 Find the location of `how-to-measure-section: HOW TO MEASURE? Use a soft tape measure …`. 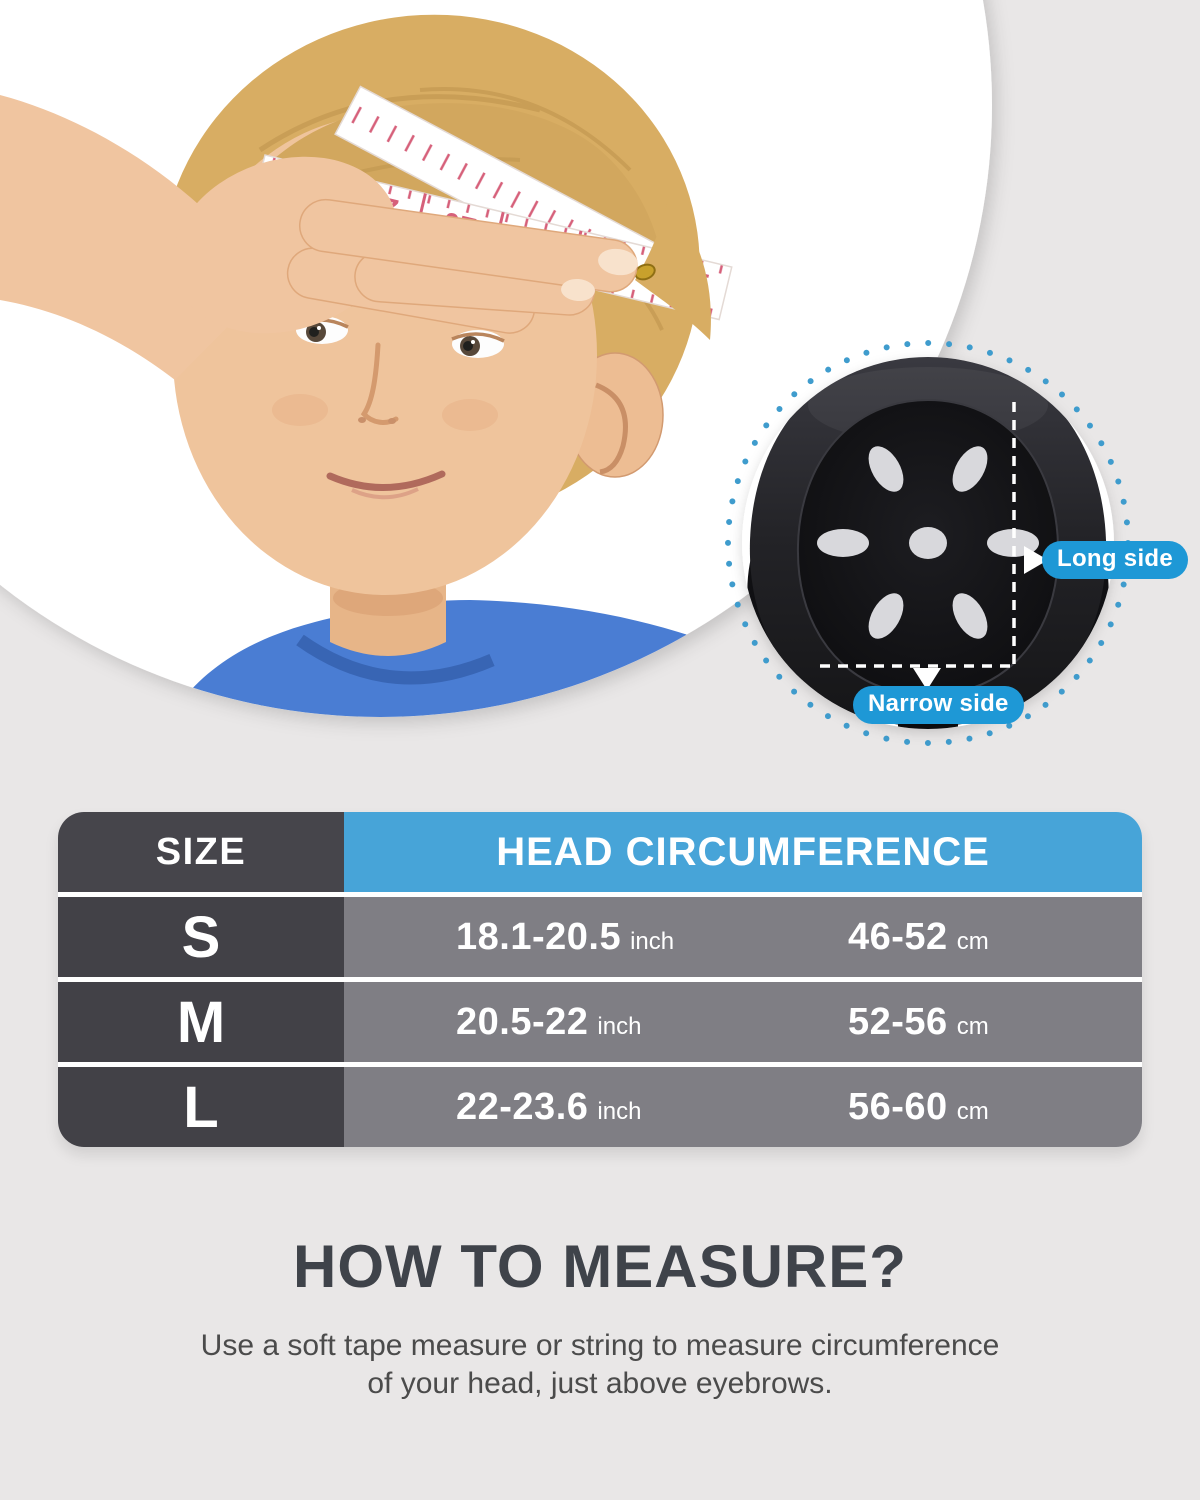

how-to-measure-section: HOW TO MEASURE? Use a soft tape measure … is located at coordinates (600, 1317).